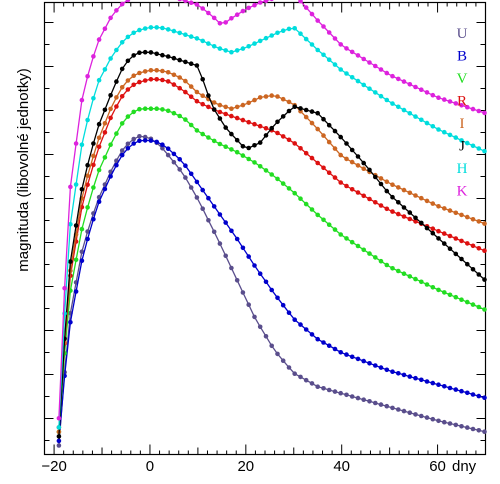 This screenshot has width=500, height=484. Describe the element at coordinates (462, 57) in the screenshot. I see `legend-item-B: B` at that location.